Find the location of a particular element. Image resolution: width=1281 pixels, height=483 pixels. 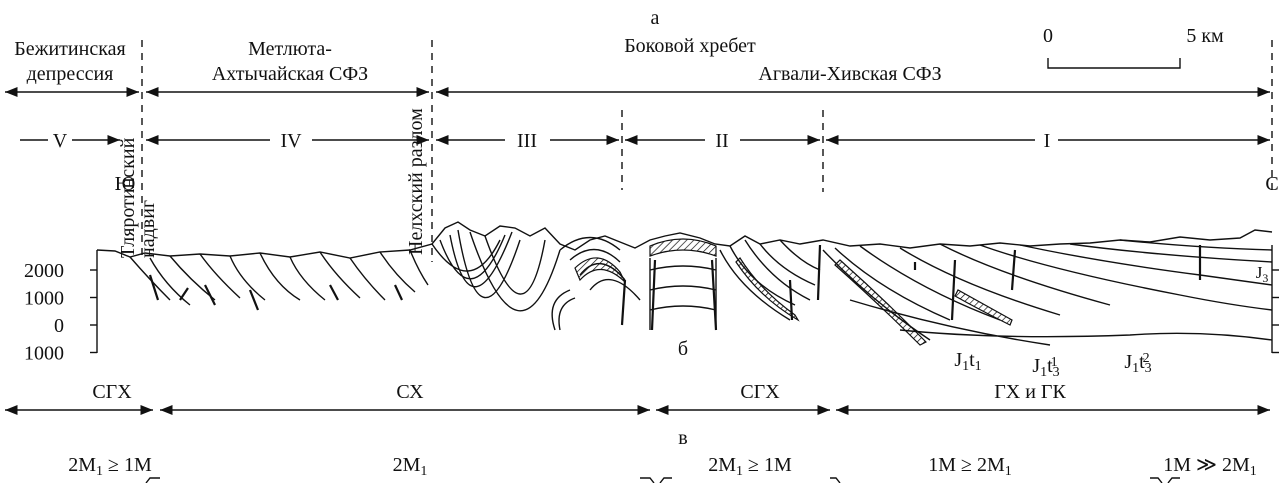

formation-label: J1t1 is located at coordinates (967, 361).